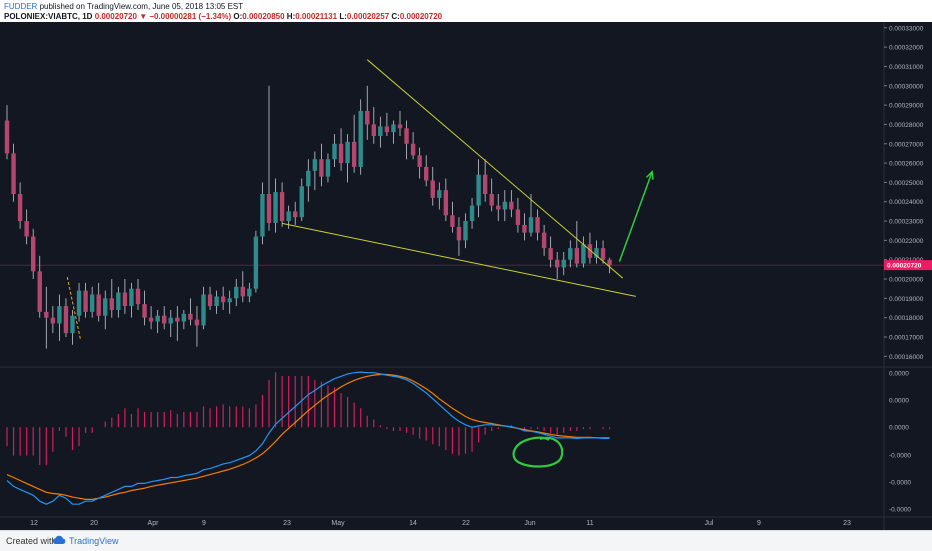 This screenshot has height=551, width=932. I want to click on dashed-marker, so click(73, 308).